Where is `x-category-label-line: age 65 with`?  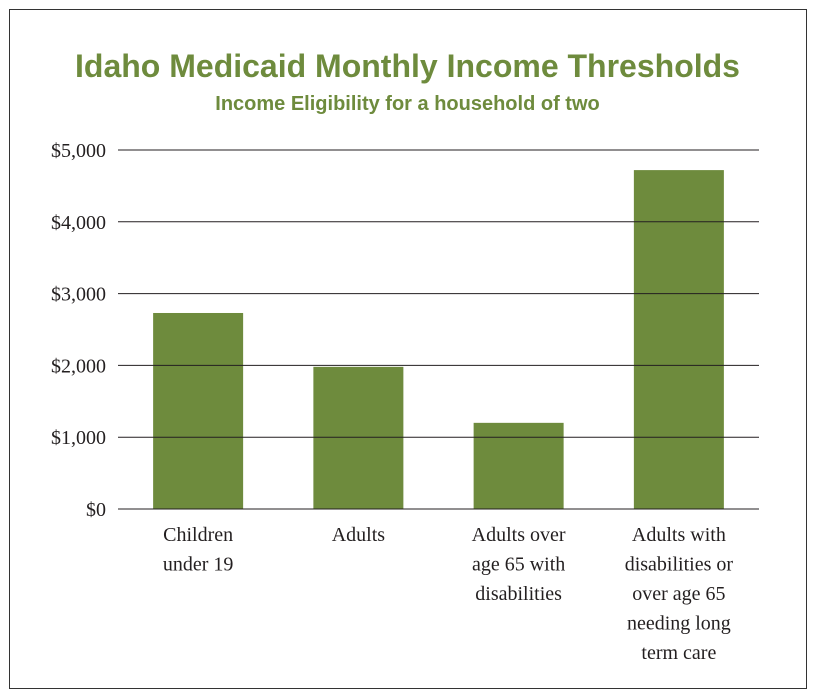 x-category-label-line: age 65 with is located at coordinates (518, 565).